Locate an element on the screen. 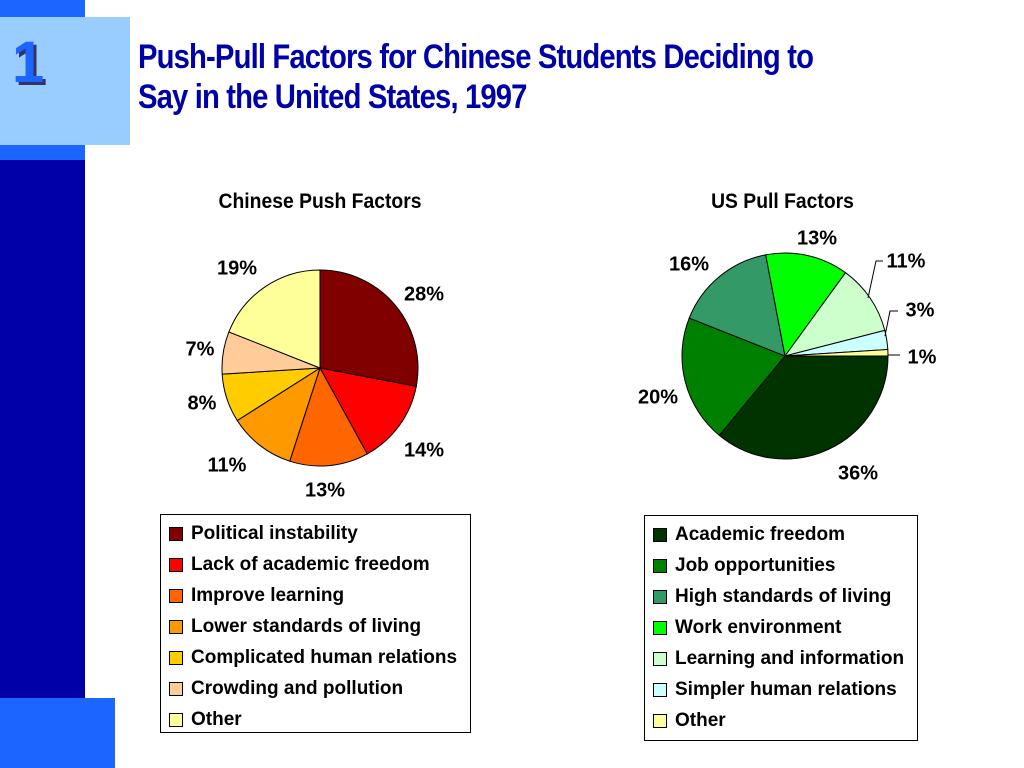 Image resolution: width=1024 pixels, height=768 pixels. legend-label: High standards of living is located at coordinates (783, 596).